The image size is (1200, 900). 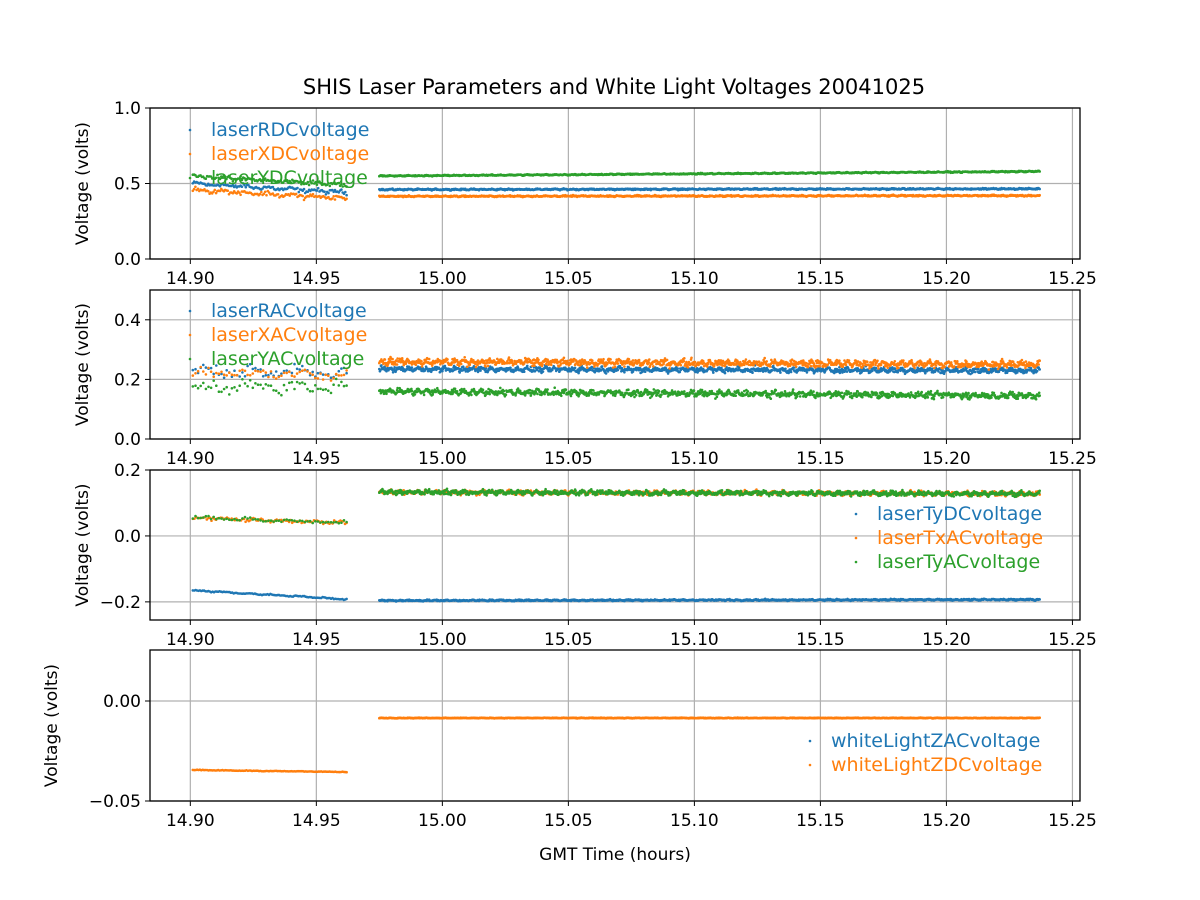 I want to click on legend-label: laserYDCvoltage, so click(x=289, y=178).